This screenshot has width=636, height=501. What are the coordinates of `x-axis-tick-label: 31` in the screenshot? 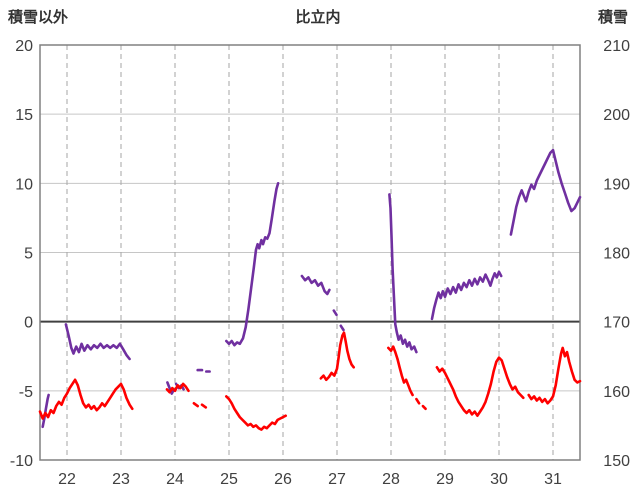 It's located at (553, 479).